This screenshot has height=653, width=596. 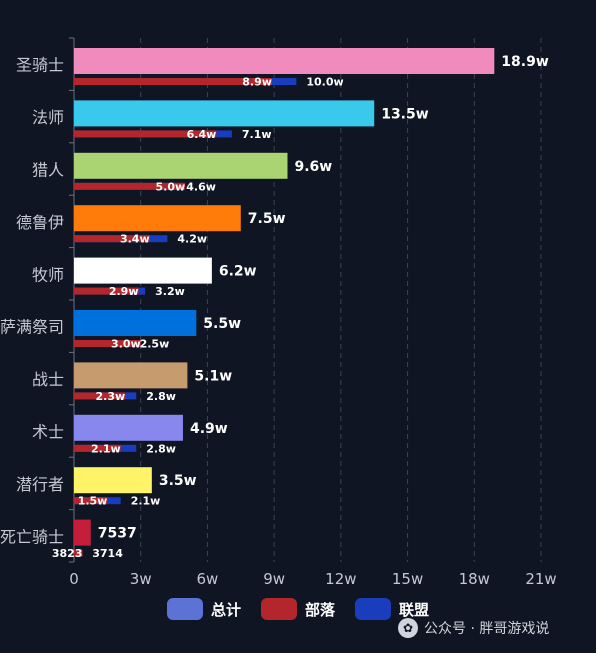 I want to click on data-label-total: 7537, so click(x=117, y=534).